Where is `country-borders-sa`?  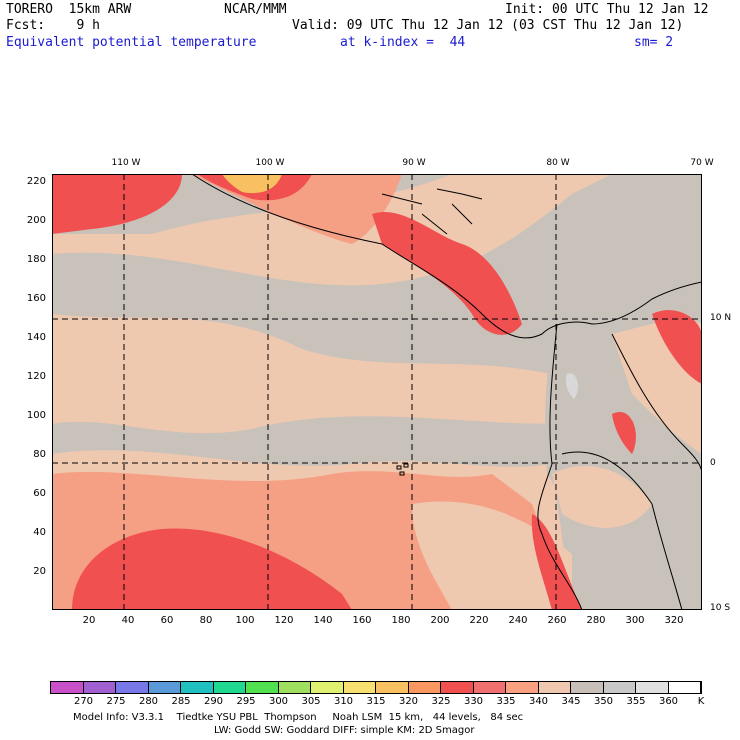 country-borders-sa is located at coordinates (631, 471).